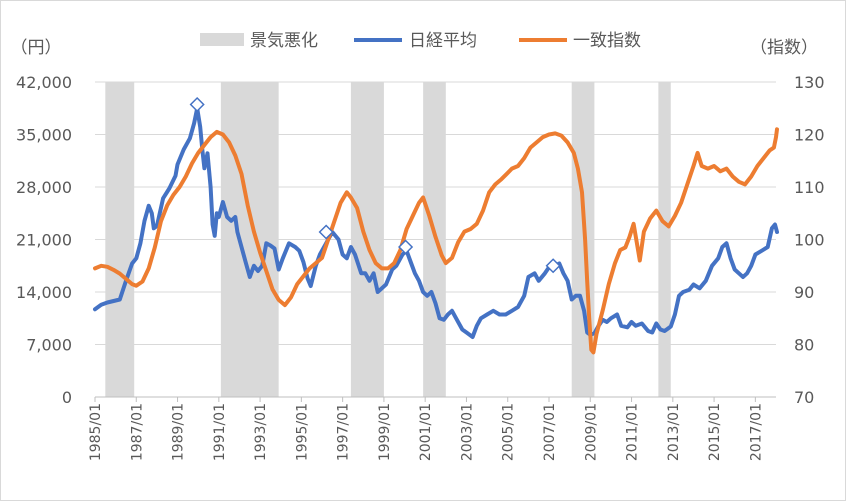 The width and height of the screenshot is (846, 501). I want to click on right-tick-label: 90, so click(804, 292).